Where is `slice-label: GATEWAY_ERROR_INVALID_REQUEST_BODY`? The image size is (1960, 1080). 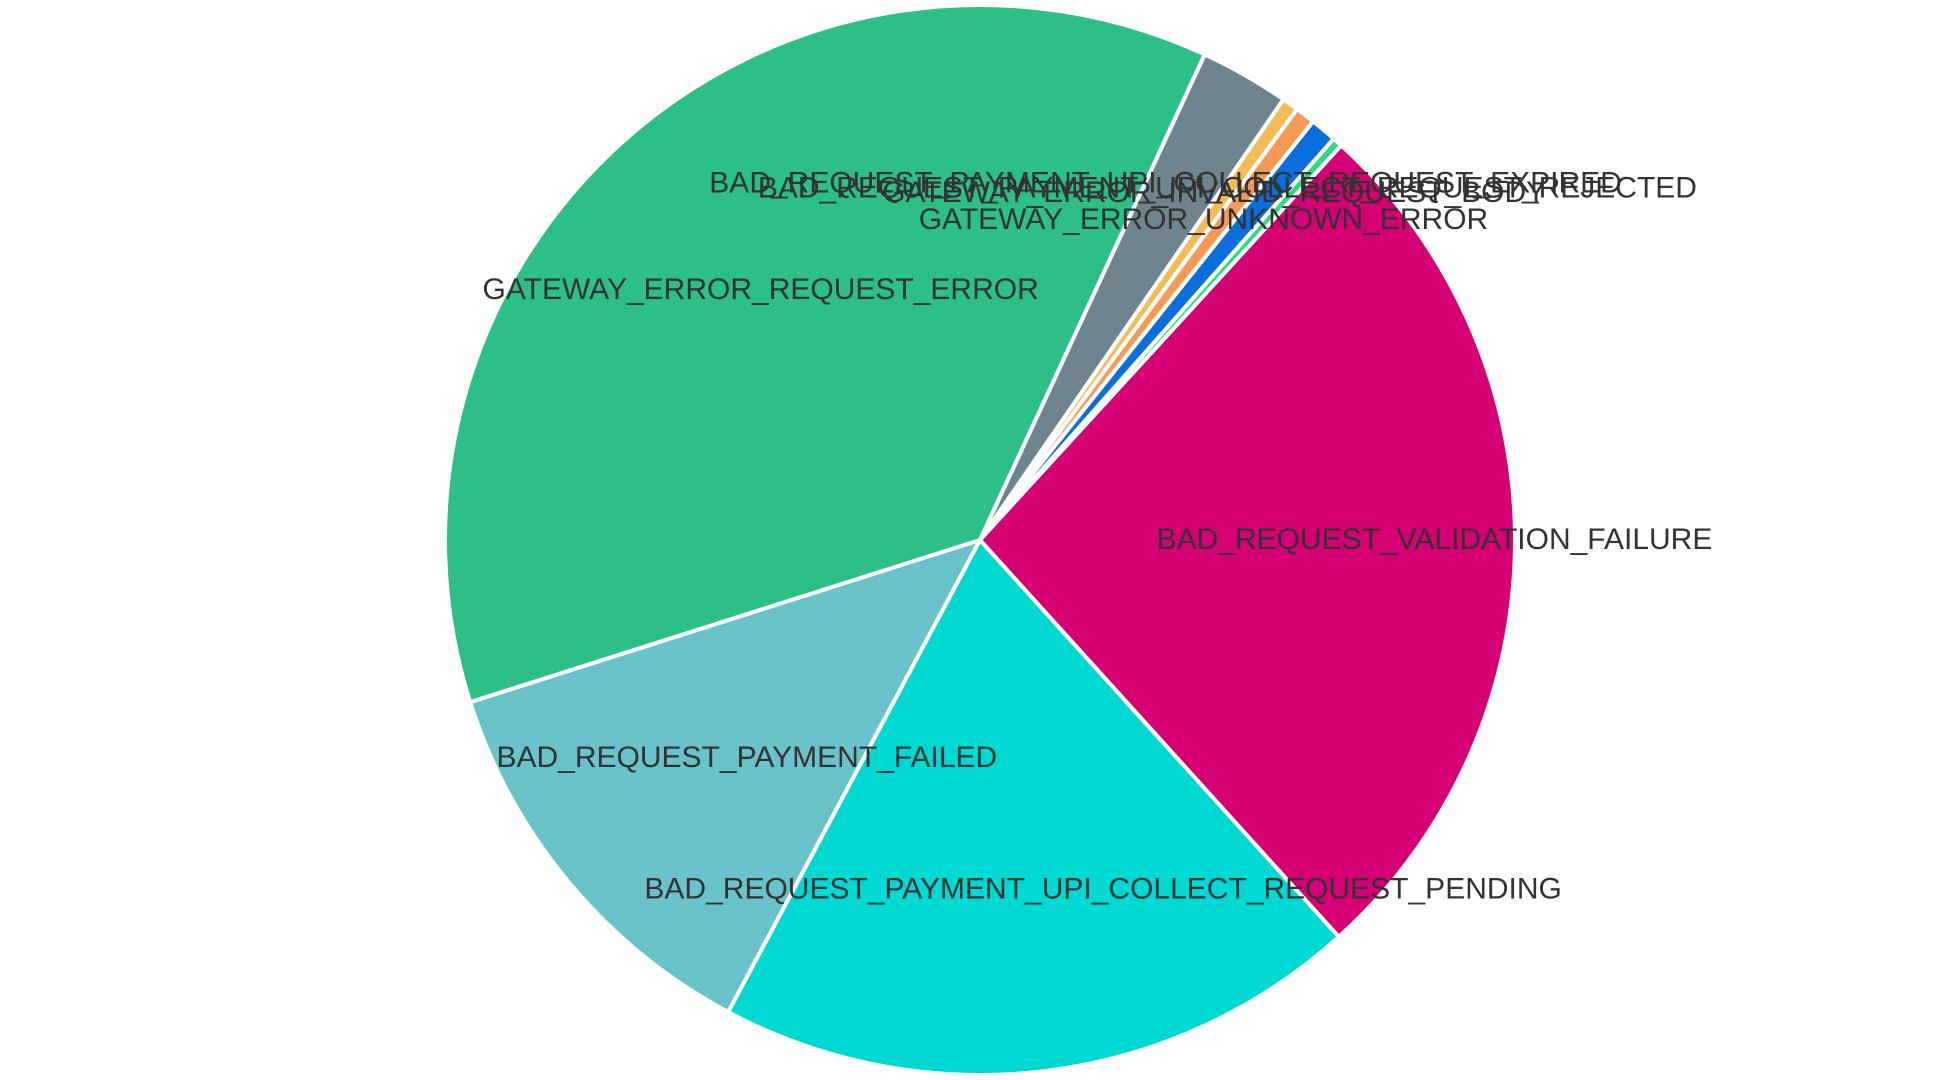
slice-label: GATEWAY_ERROR_INVALID_REQUEST_BODY is located at coordinates (1214, 192).